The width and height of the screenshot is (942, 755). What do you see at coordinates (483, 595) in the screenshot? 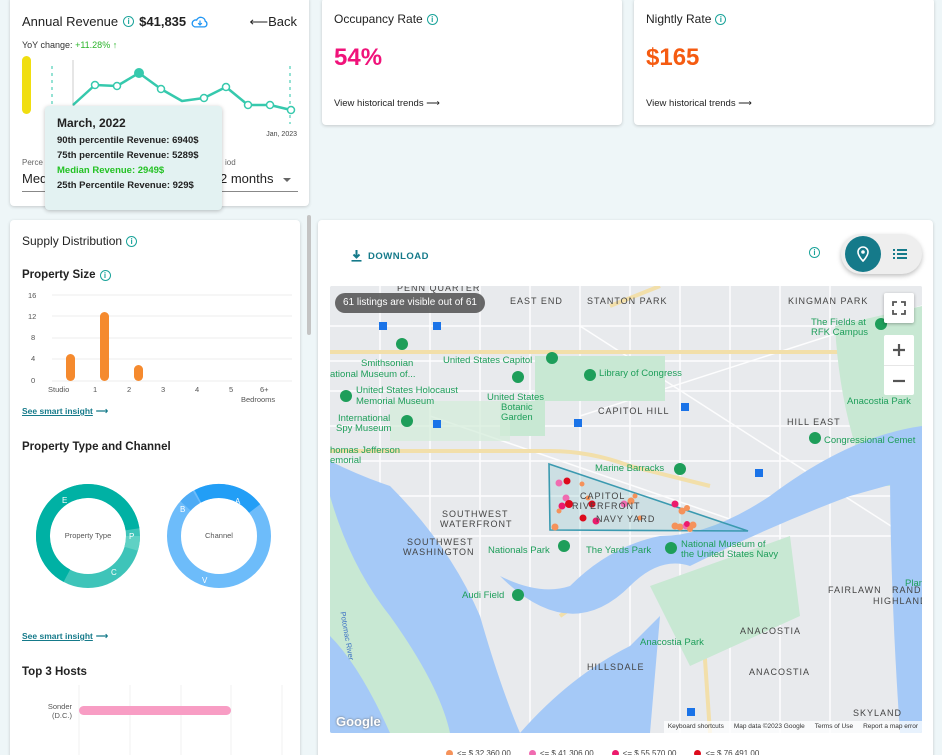
I see `poi-label: Audi Field` at bounding box center [483, 595].